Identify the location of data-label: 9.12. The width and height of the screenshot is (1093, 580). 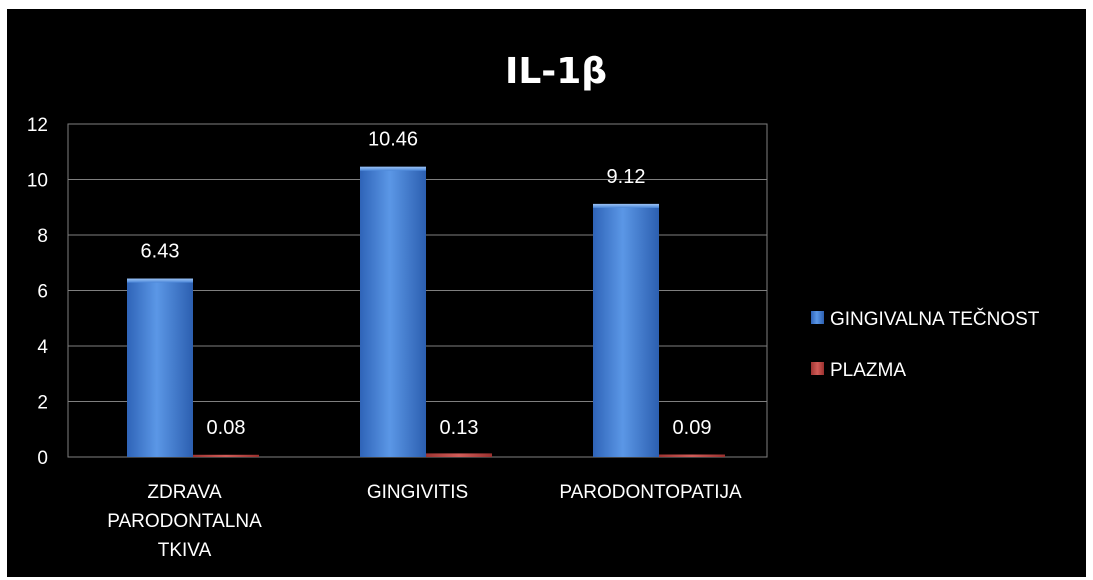
(626, 177).